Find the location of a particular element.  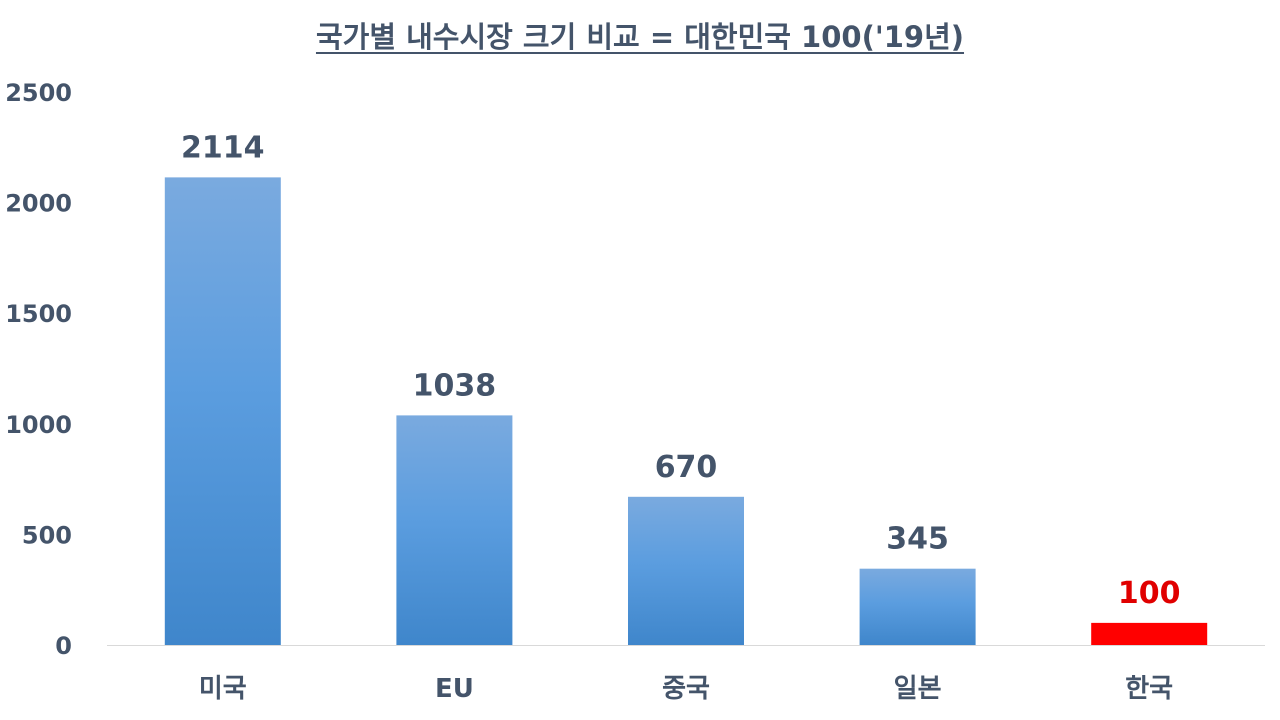

x-axis-labels: 미국 EU 중국 일본 한국 is located at coordinates (686, 689).